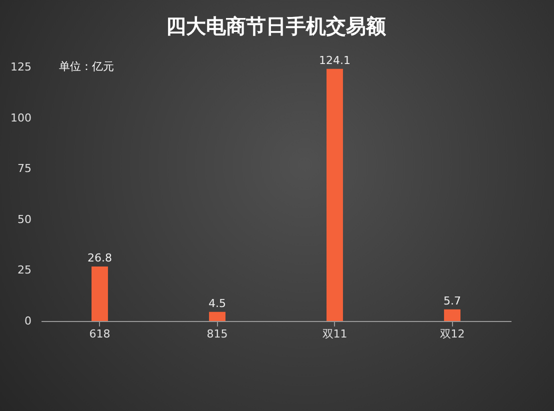  Describe the element at coordinates (21, 67) in the screenshot. I see `y-tick-label: 125` at that location.